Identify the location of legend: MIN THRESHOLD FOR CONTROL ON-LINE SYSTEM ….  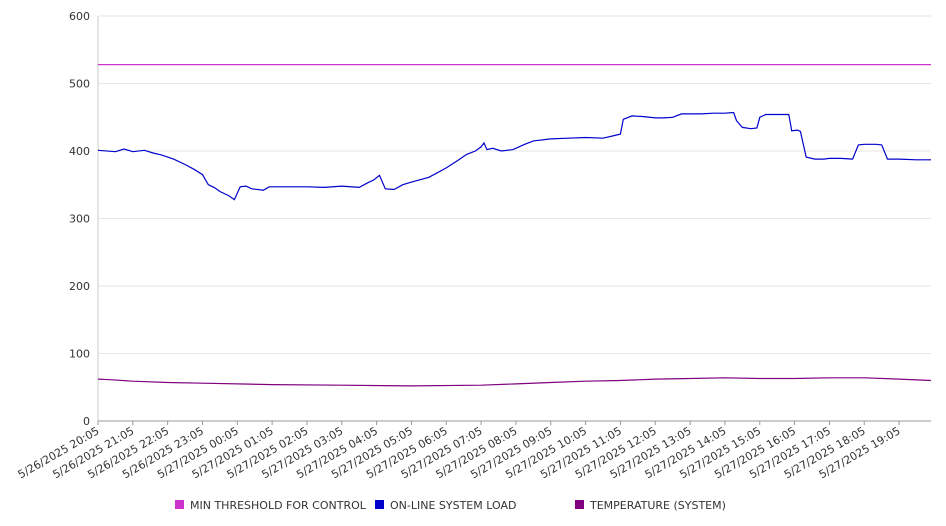
(450, 505).